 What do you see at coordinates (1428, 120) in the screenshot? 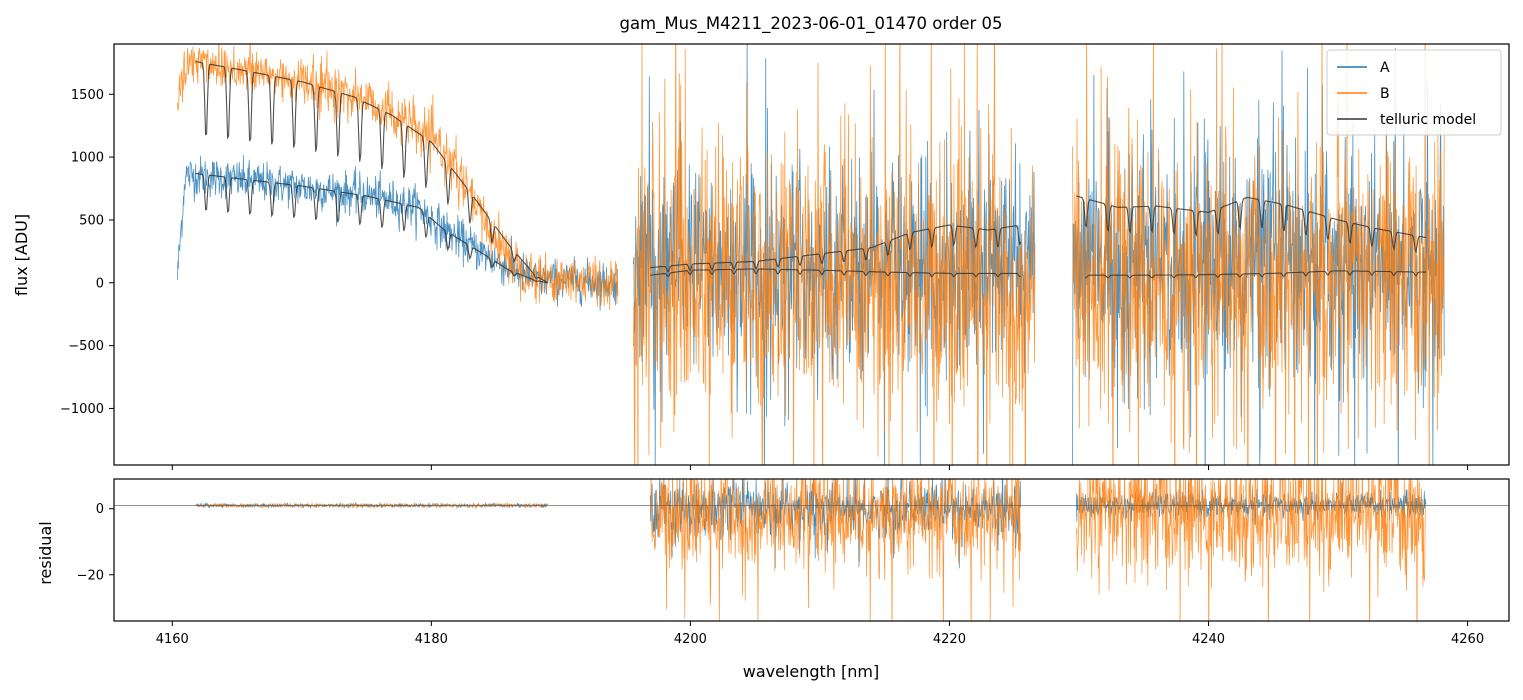
I see `legend-label-telluric: telluric model` at bounding box center [1428, 120].